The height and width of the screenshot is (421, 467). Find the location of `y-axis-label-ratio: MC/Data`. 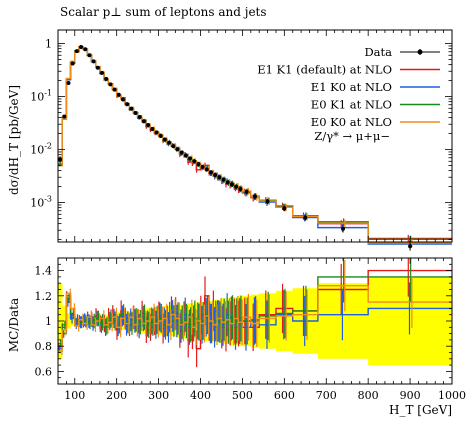

y-axis-label-ratio: MC/Data is located at coordinates (14, 325).